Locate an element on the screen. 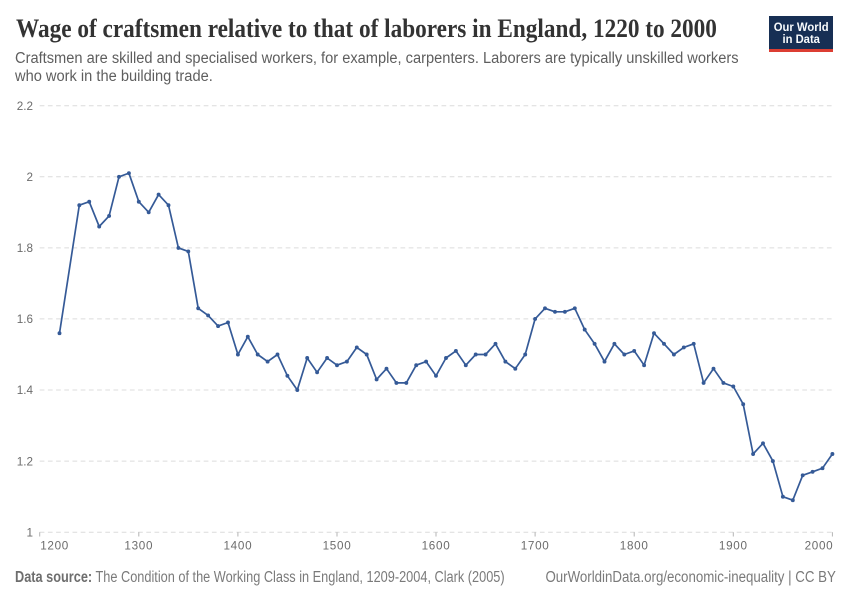  svg-text: 1200 is located at coordinates (54, 546).